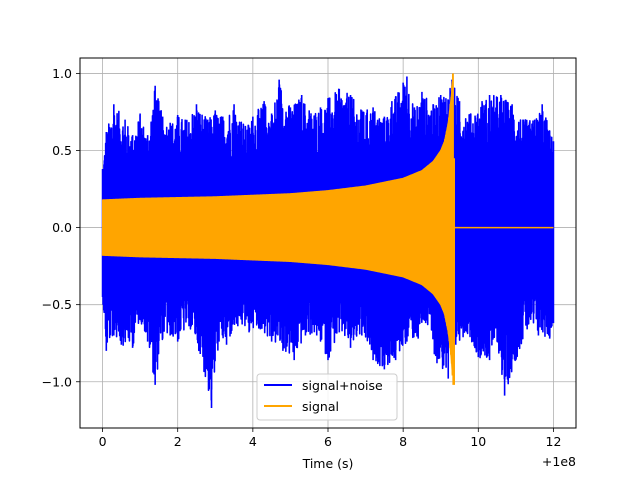  Describe the element at coordinates (62, 150) in the screenshot. I see `y-tick-label: 0.5` at that location.